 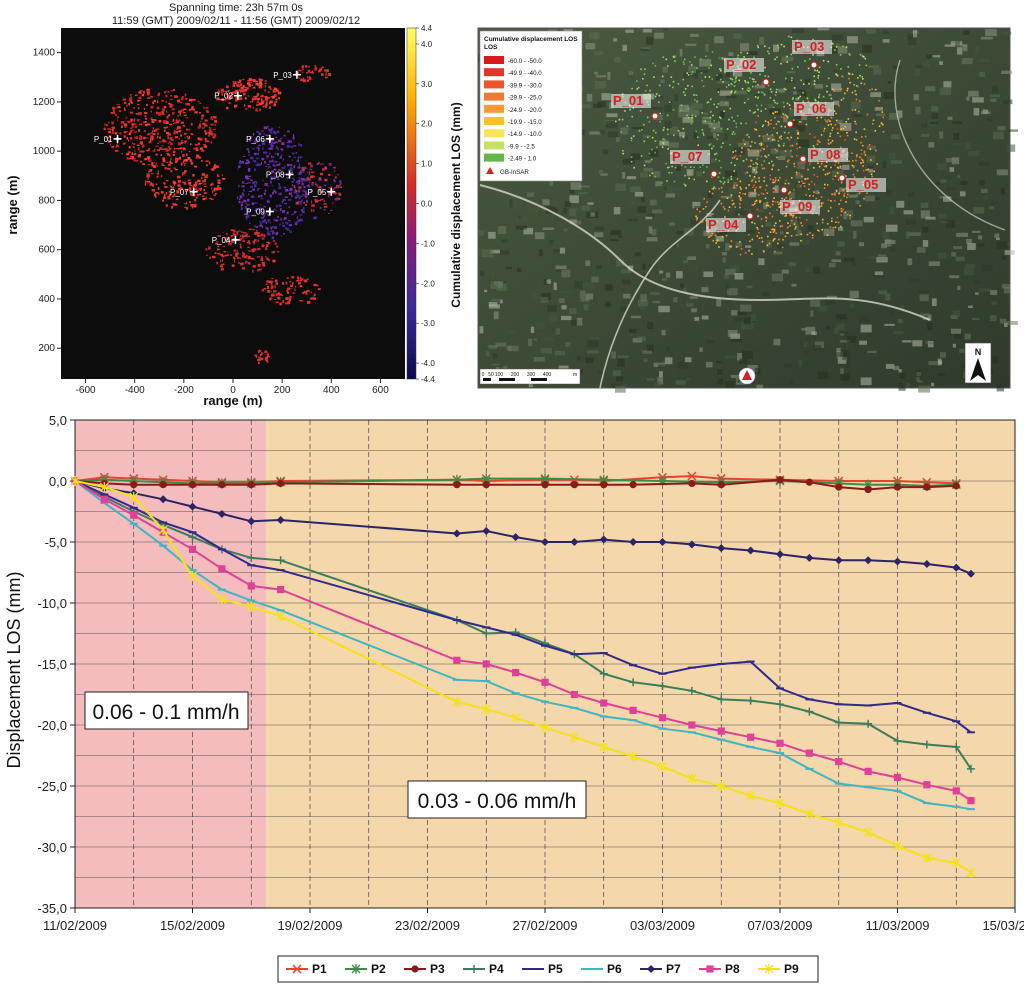 What do you see at coordinates (275, 175) in the screenshot?
I see `radar-point-label: P_08` at bounding box center [275, 175].